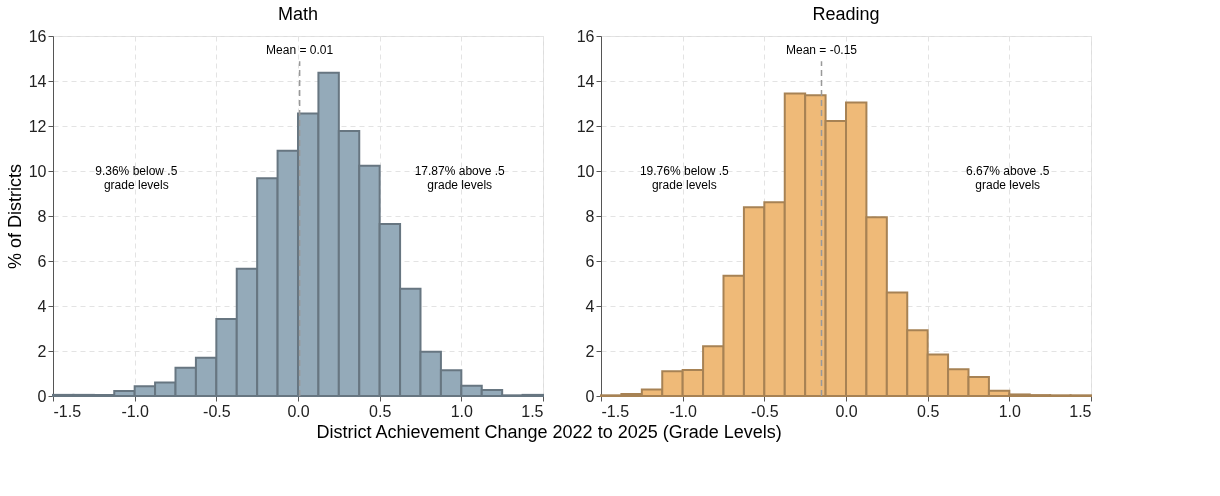 The height and width of the screenshot is (496, 1220). I want to click on annotation: 6.67% above .5 grade levels, so click(1008, 178).